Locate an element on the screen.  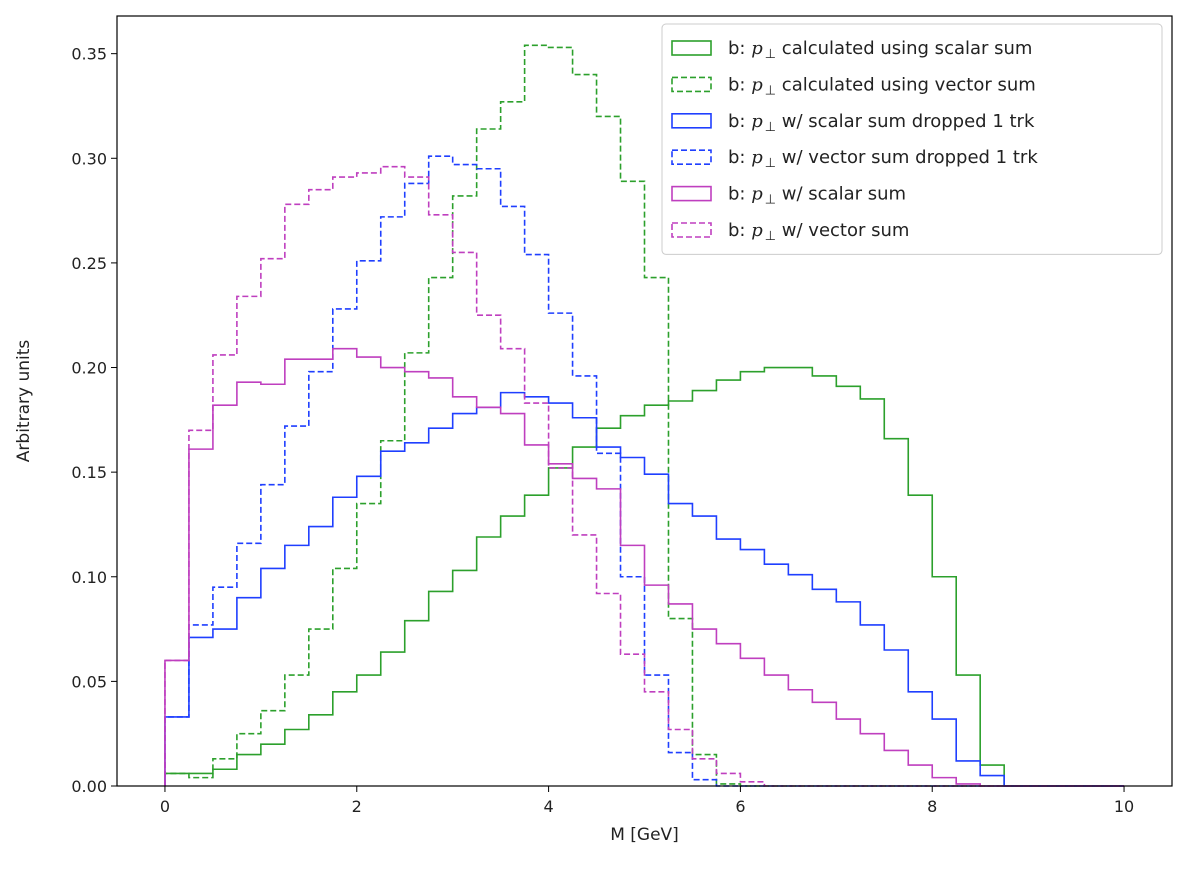
legend-label-suffix: calculated using vector sum is located at coordinates (906, 84).